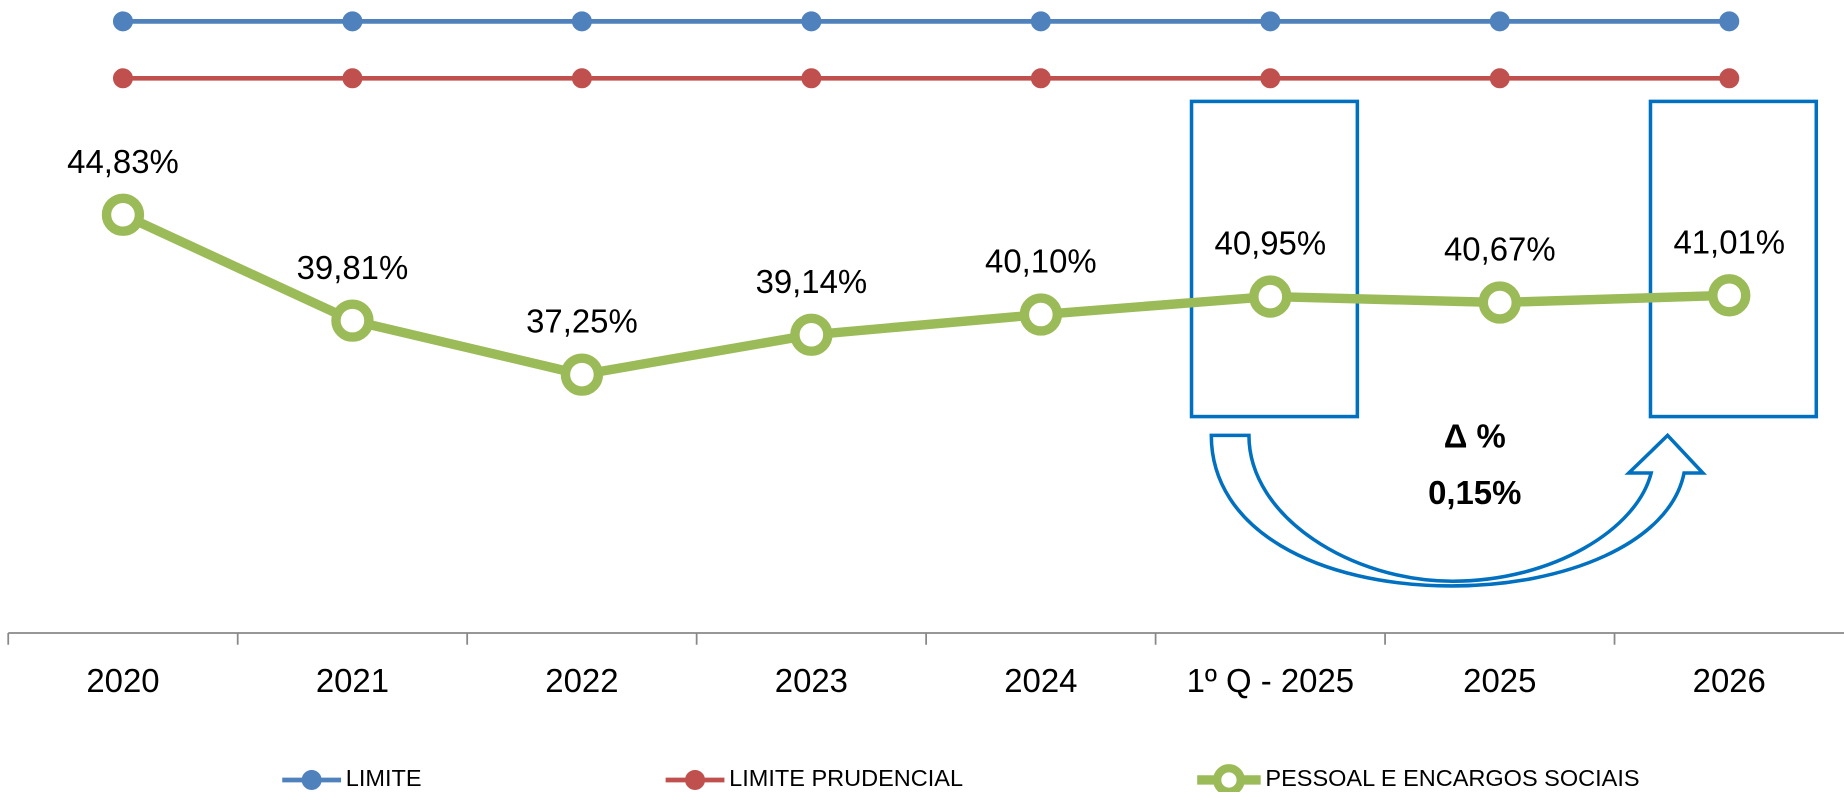  I want to click on x-tick-label: 2026, so click(1729, 680).